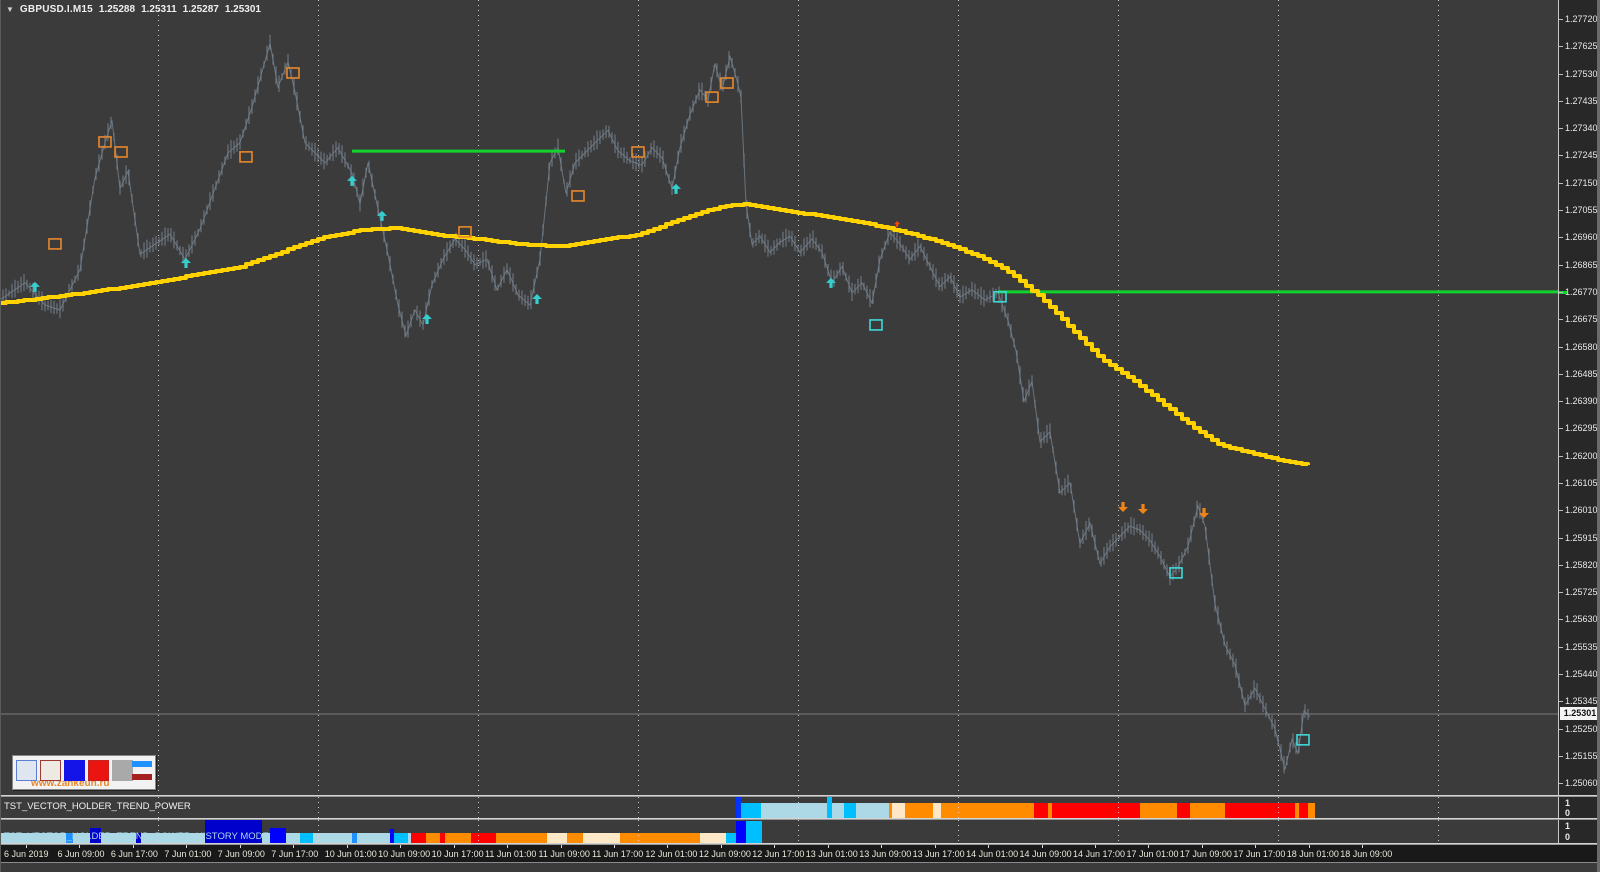  What do you see at coordinates (511, 854) in the screenshot?
I see `time-axis-label: 11 Jun 01:00` at bounding box center [511, 854].